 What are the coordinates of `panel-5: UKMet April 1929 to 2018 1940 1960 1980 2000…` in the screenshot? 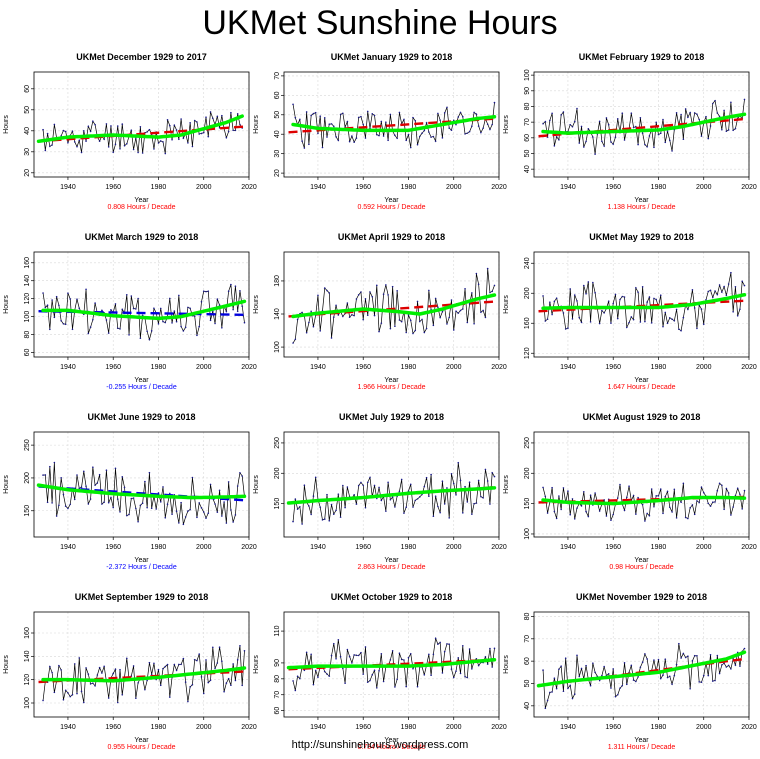 It's located at (380, 311).